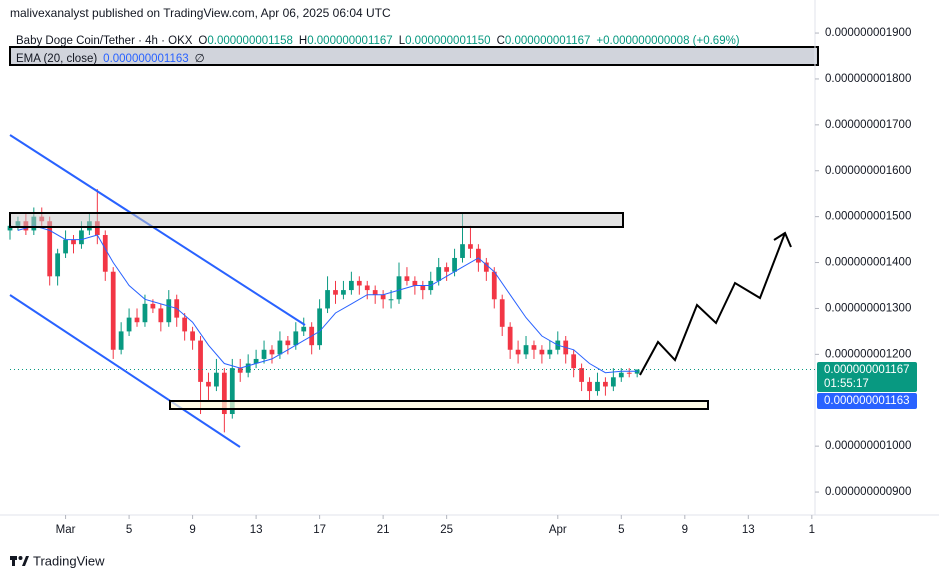 The image size is (939, 579). What do you see at coordinates (383, 530) in the screenshot?
I see `x-tick-label: 21` at bounding box center [383, 530].